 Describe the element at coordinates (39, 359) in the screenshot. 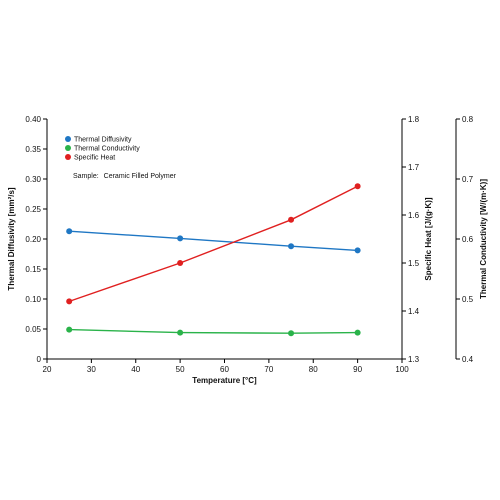

I see `left-y-tick-label: 0` at that location.